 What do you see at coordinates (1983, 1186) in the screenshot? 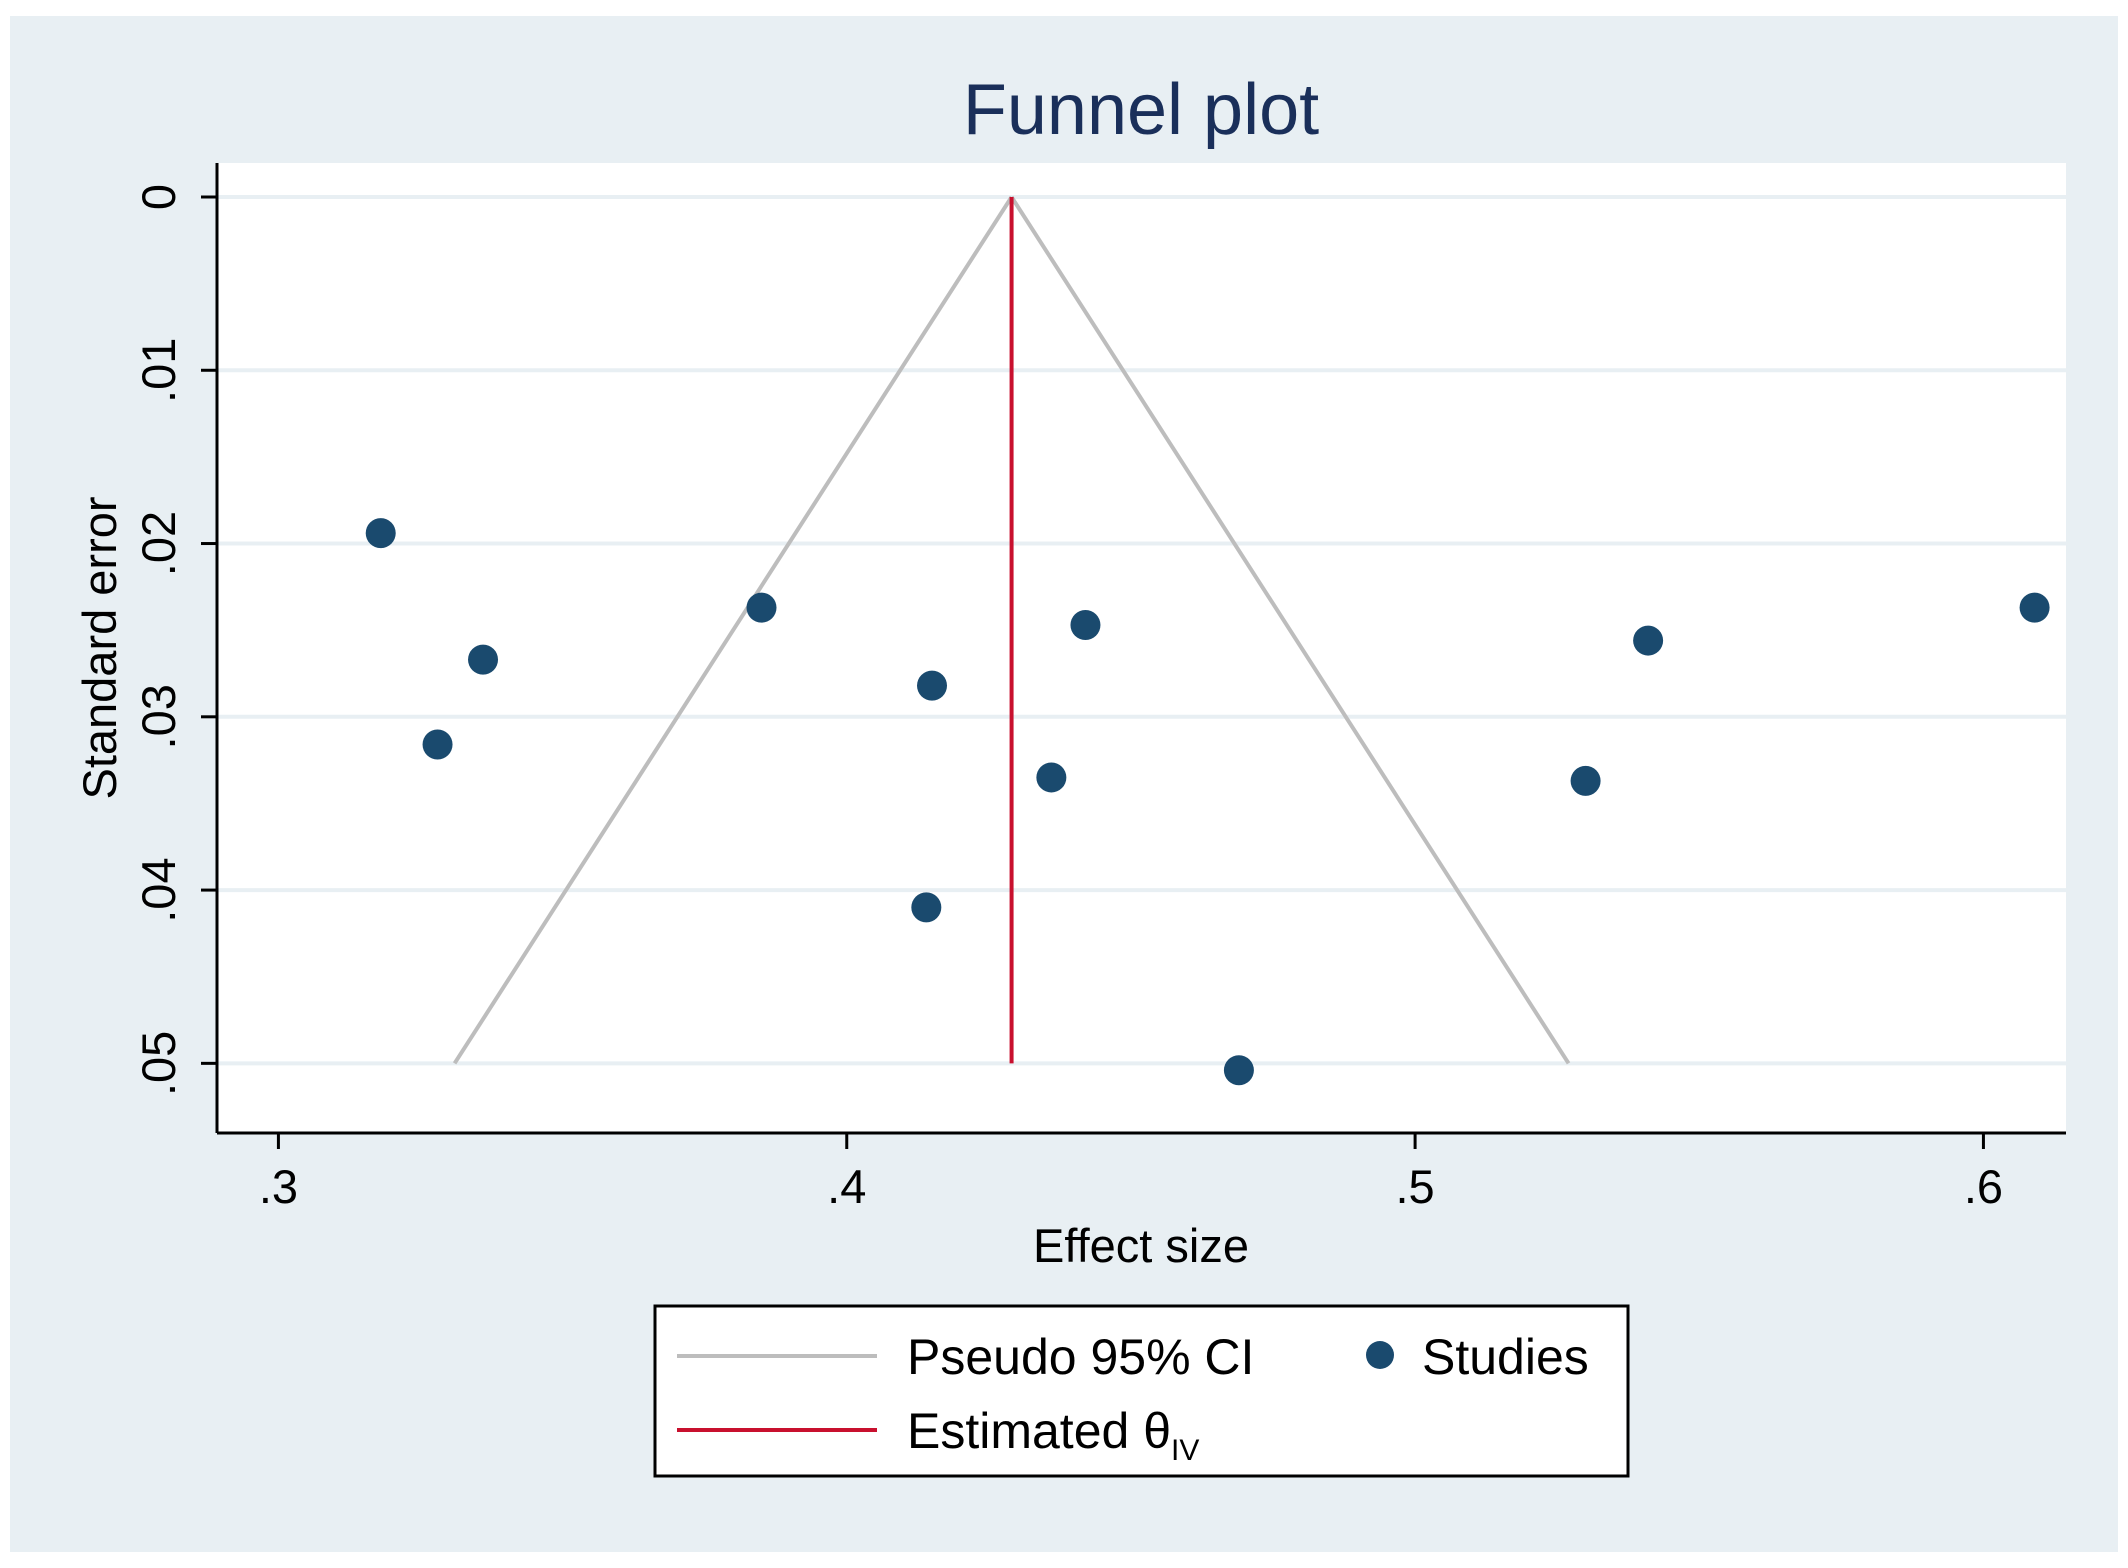
I see `x-tick-label: .6` at bounding box center [1983, 1186].